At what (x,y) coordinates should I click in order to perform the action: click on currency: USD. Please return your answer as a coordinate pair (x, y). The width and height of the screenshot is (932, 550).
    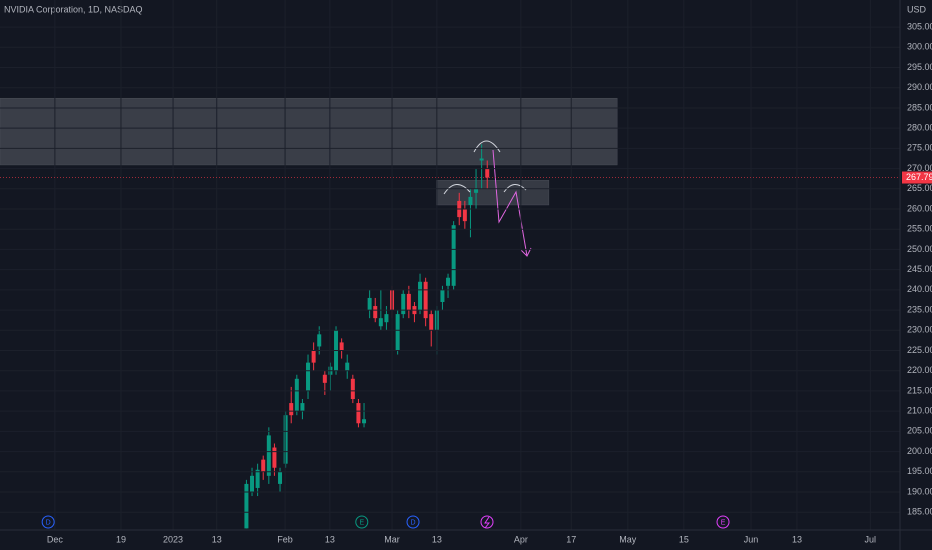
    Looking at the image, I should click on (917, 9).